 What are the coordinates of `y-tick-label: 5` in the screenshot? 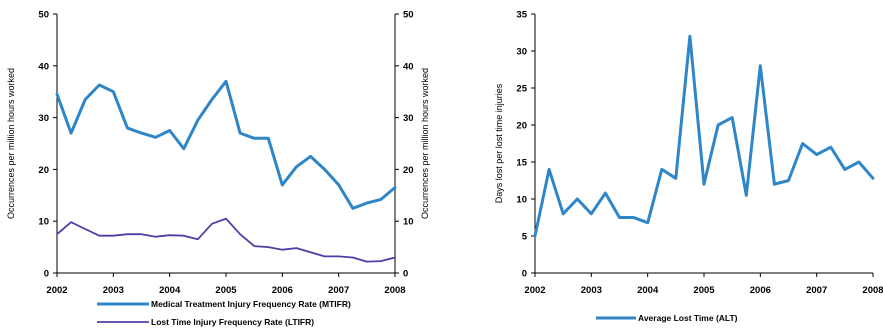 It's located at (525, 237).